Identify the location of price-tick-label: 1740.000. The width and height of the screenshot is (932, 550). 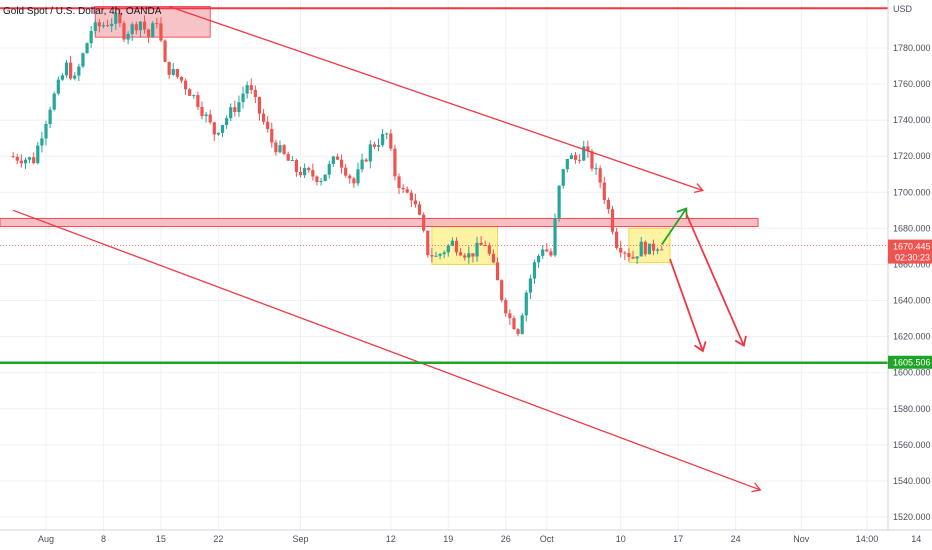
(912, 120).